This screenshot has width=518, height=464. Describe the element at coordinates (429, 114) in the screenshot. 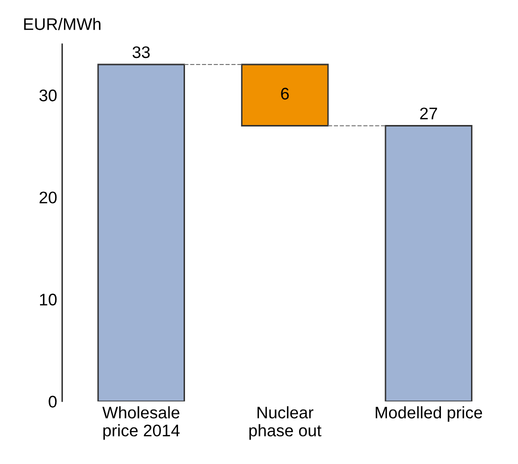

I see `data-label: 27` at that location.